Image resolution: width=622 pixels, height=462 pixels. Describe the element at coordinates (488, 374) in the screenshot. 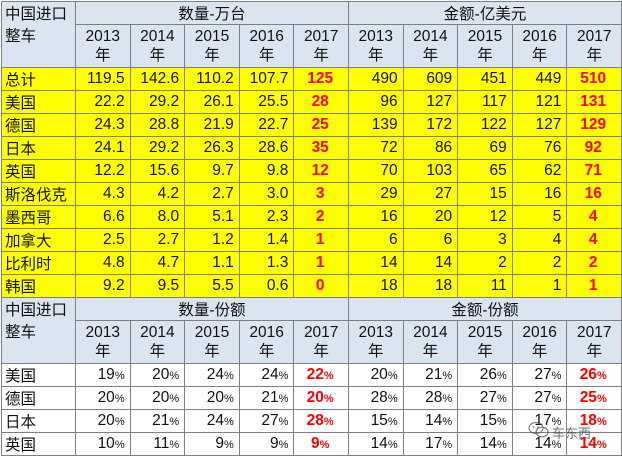

I see `cell-value: 26` at that location.